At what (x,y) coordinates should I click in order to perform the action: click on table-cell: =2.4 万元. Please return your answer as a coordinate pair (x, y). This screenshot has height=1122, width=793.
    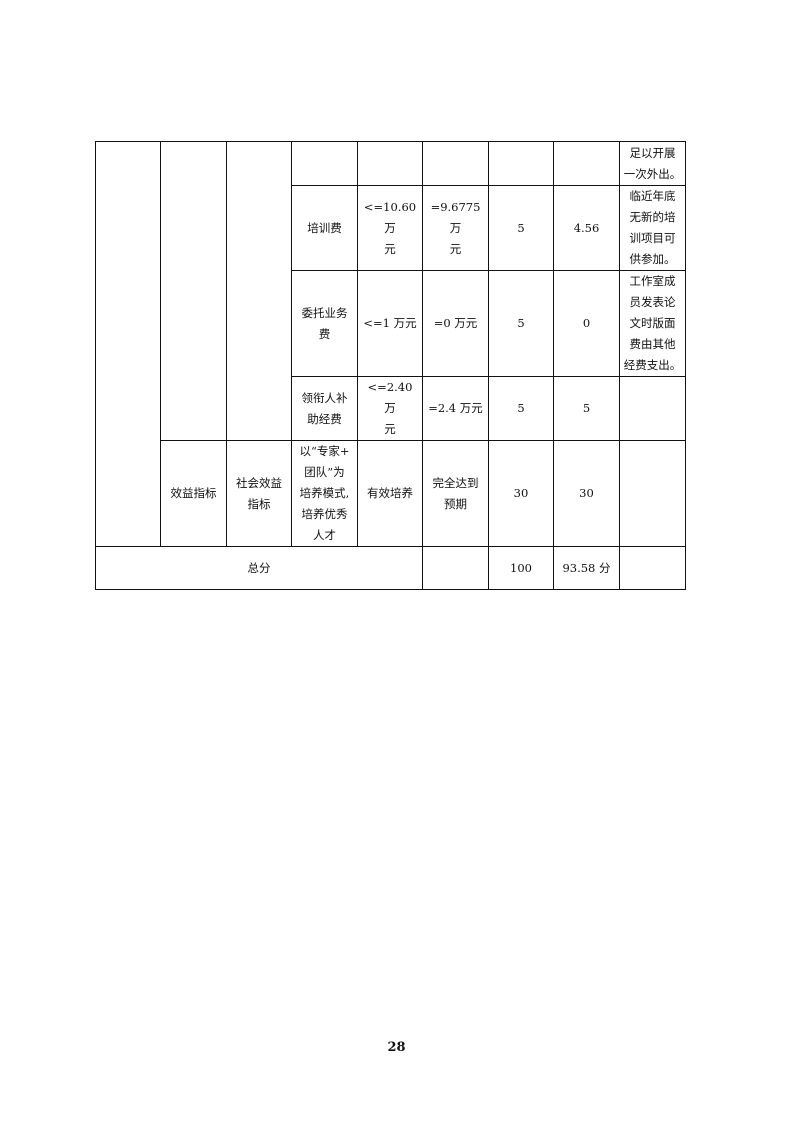
    Looking at the image, I should click on (455, 408).